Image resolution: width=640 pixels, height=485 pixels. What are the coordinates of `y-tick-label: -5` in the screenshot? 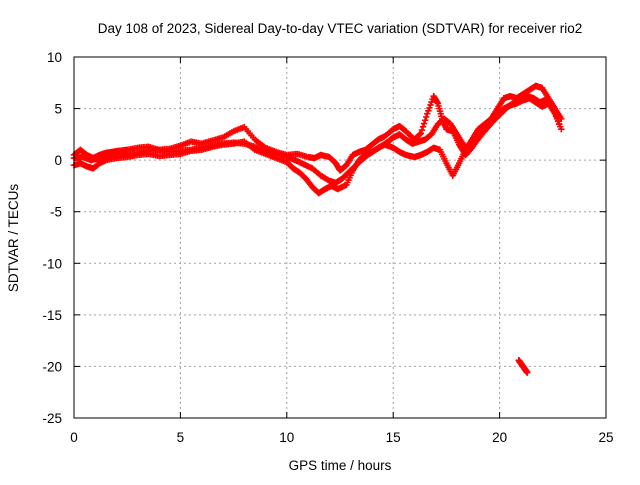 It's located at (56, 212).